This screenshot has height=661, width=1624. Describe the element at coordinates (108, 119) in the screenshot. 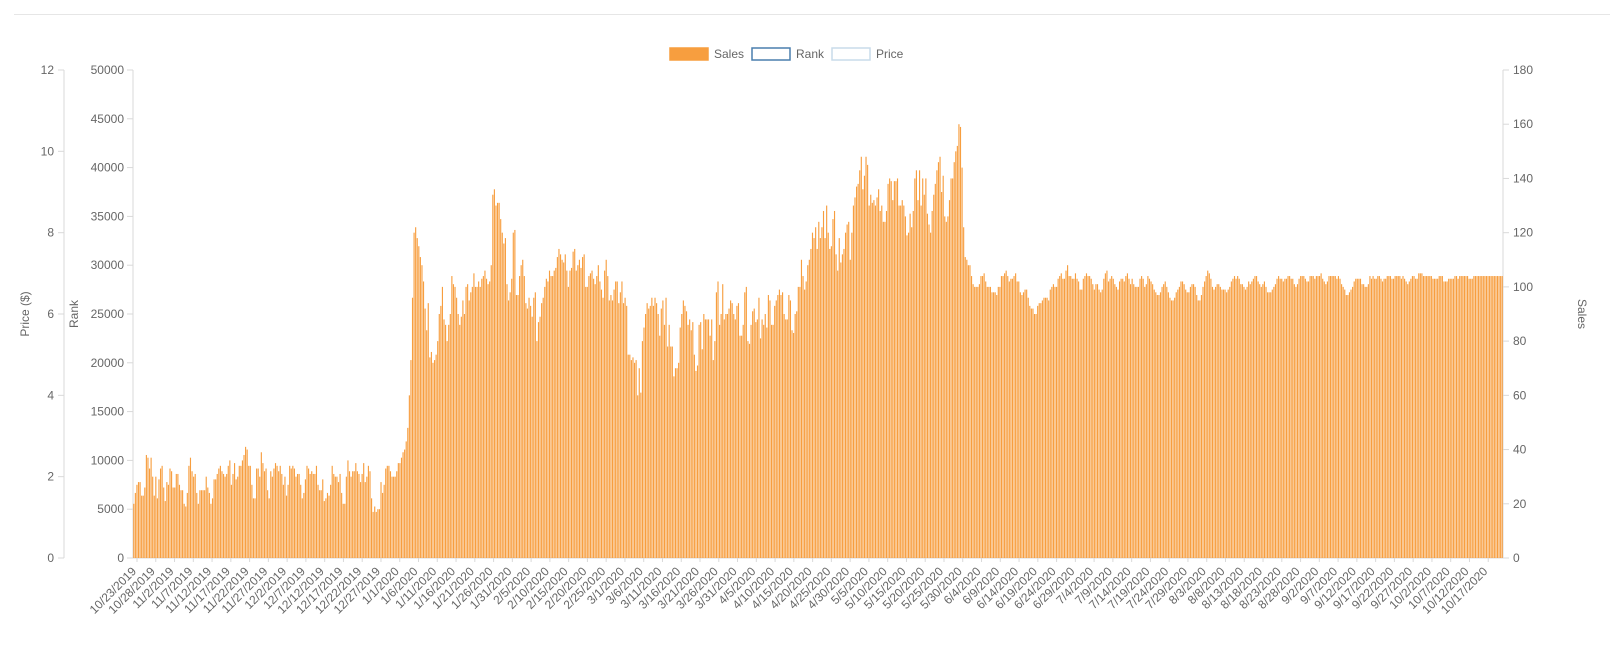

I see `rank-tick-label: 45000` at that location.